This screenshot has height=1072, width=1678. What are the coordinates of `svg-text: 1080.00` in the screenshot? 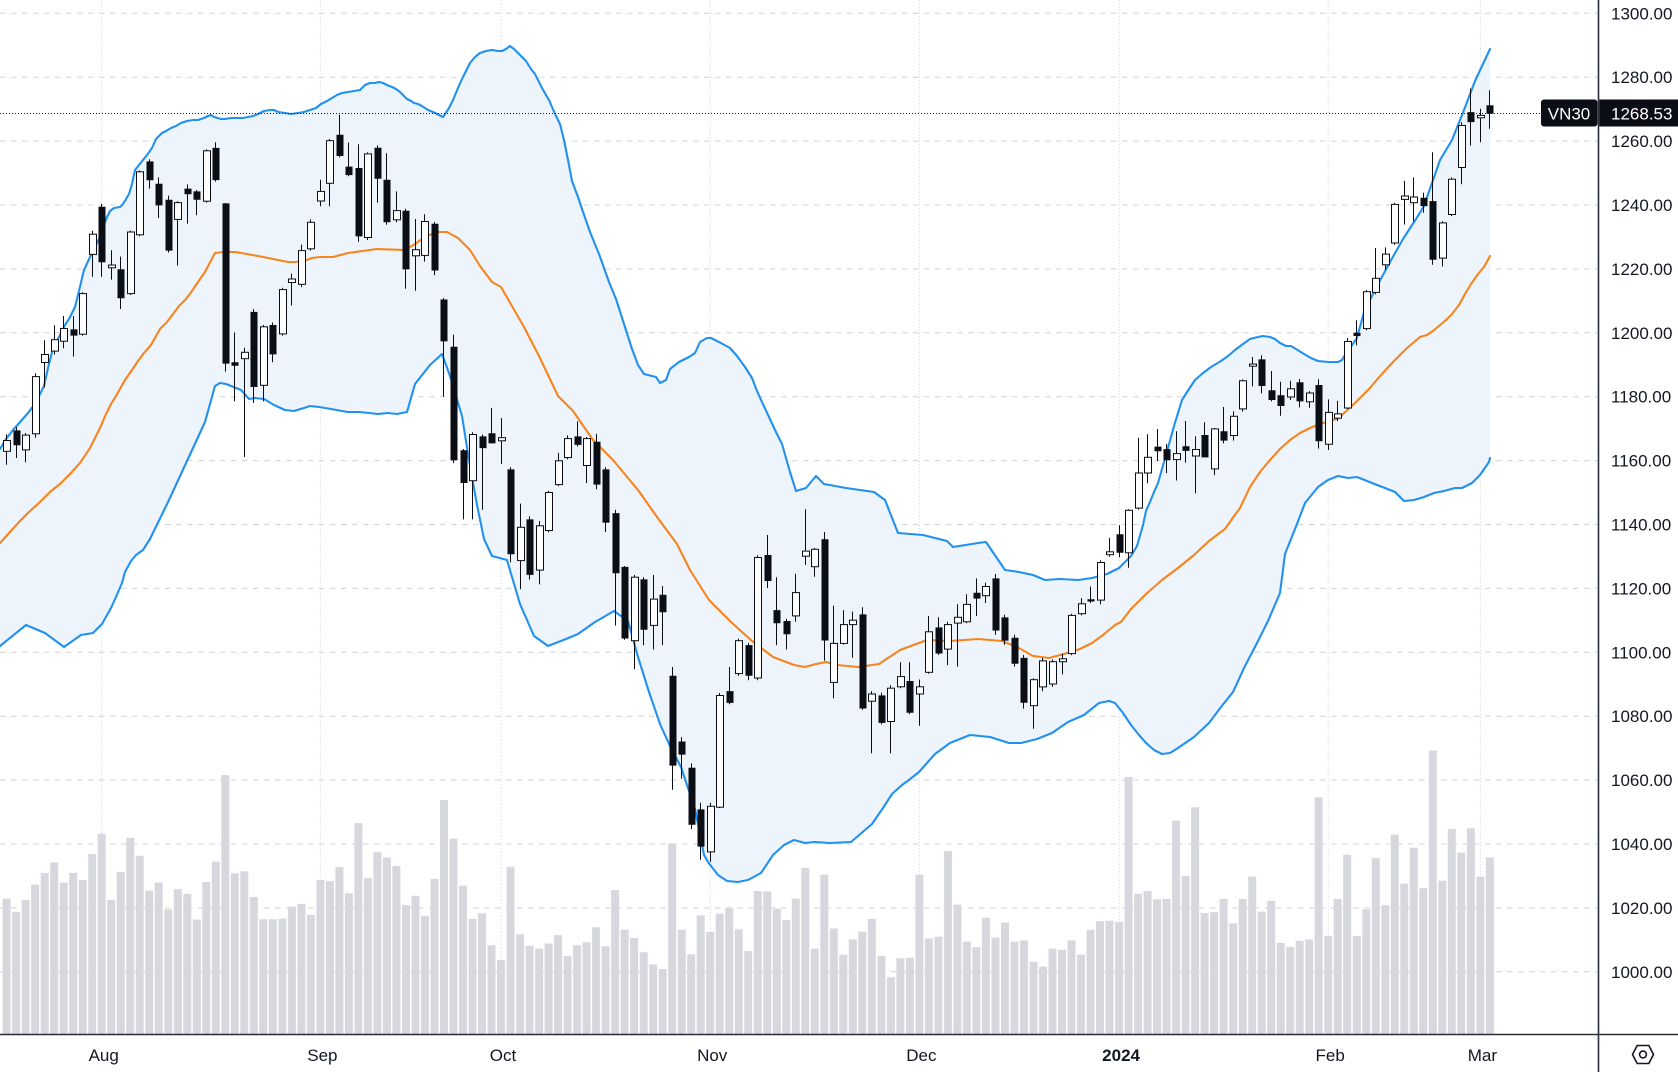 It's located at (1641, 716).